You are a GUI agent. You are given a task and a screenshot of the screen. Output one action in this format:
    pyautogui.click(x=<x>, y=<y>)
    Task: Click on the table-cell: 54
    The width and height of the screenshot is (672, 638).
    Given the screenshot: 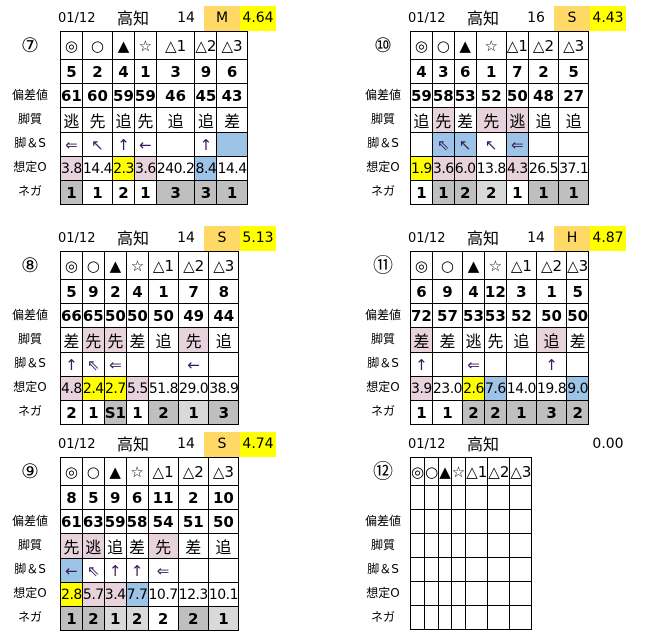 What is the action you would take?
    pyautogui.click(x=163, y=521)
    